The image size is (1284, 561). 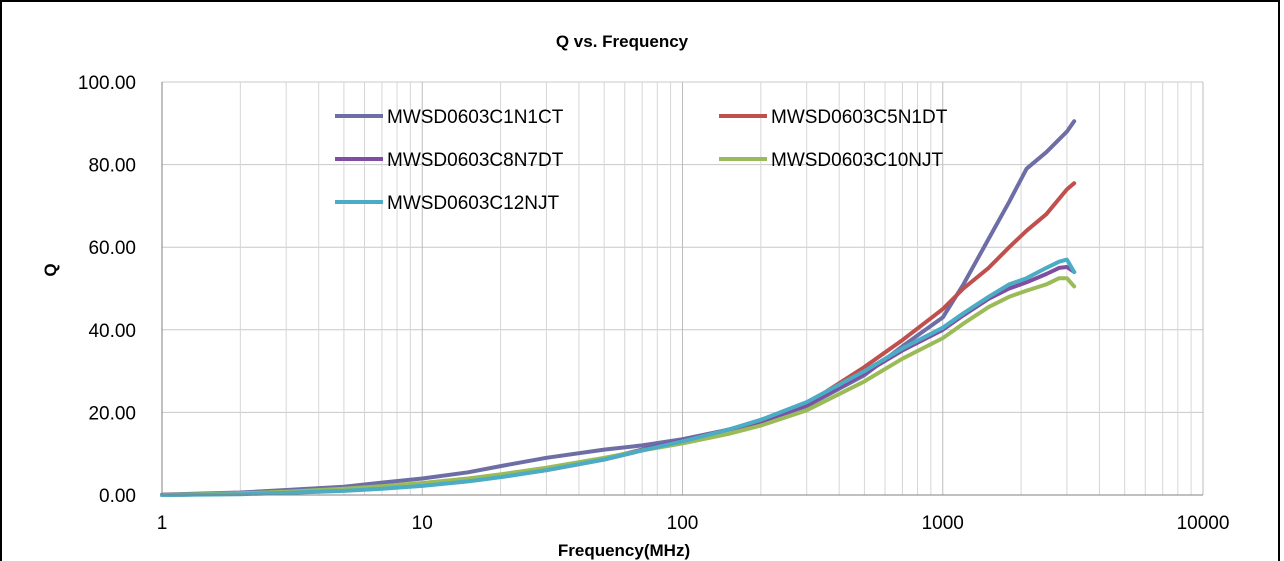 What do you see at coordinates (112, 248) in the screenshot?
I see `y-tick-label: 60.00` at bounding box center [112, 248].